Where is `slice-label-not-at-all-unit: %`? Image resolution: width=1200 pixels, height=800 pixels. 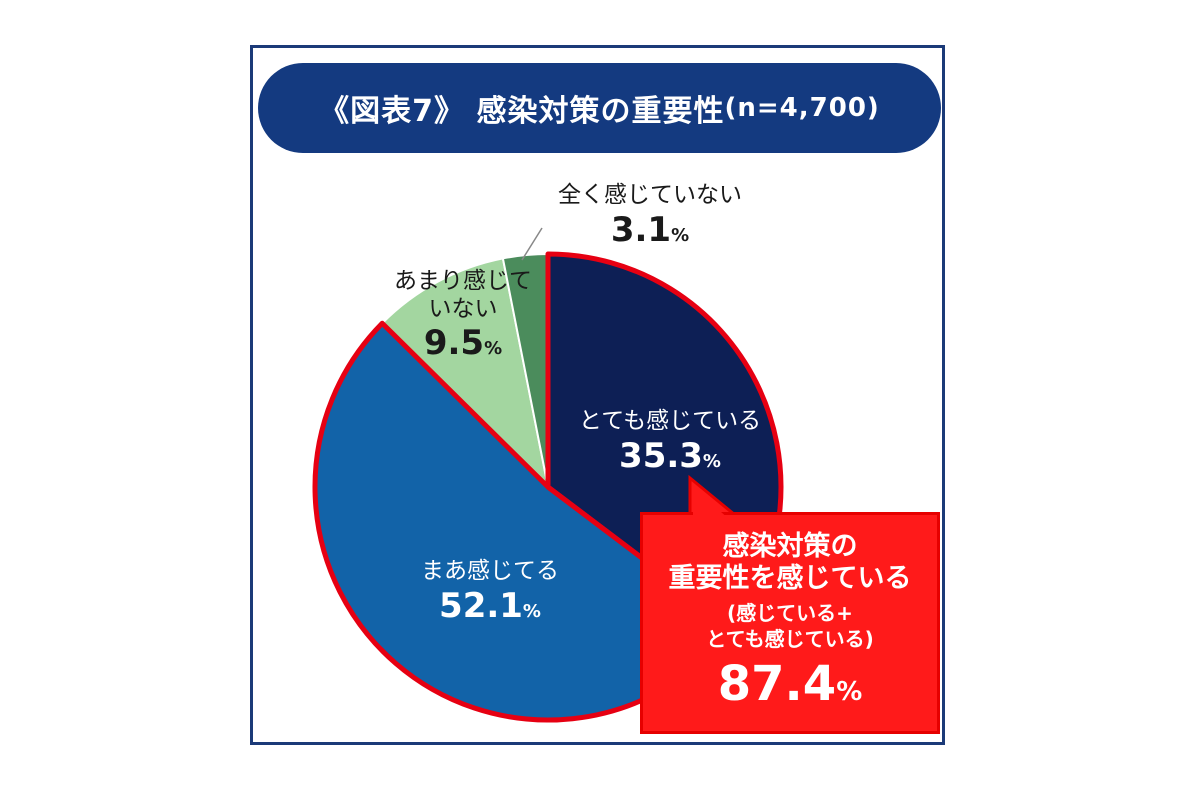
slice-label-not-at-all-unit: % is located at coordinates (680, 235).